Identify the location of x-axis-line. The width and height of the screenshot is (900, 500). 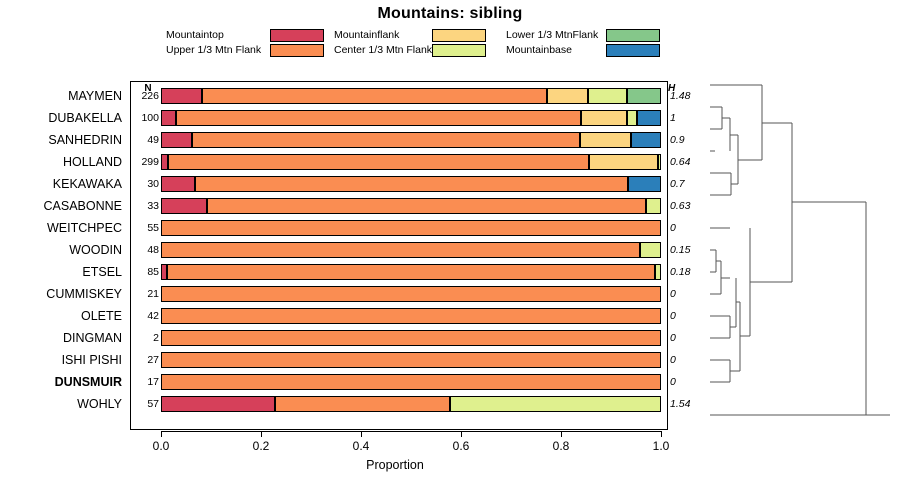
(411, 431).